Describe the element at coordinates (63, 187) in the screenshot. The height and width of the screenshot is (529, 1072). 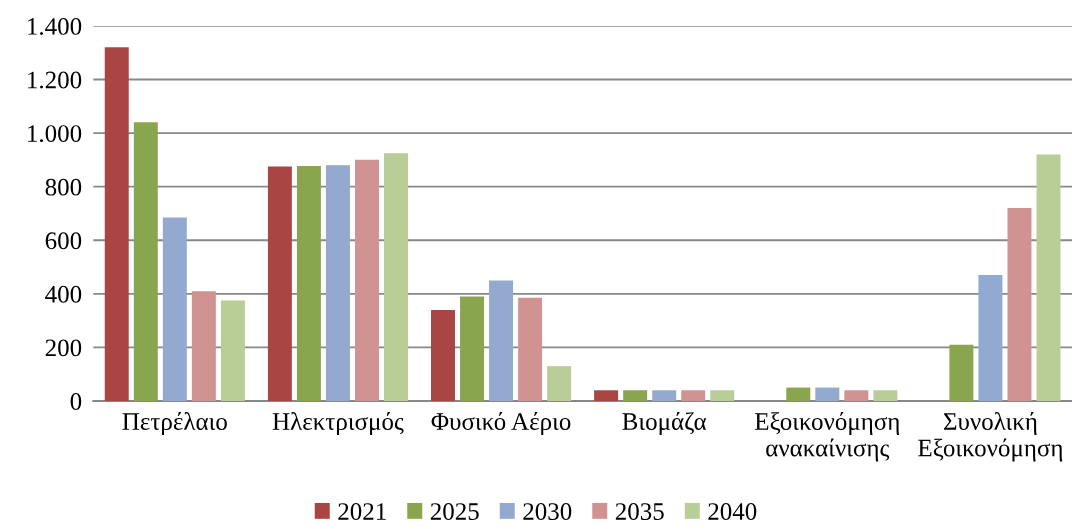
I see `y-tick-label: 800` at that location.